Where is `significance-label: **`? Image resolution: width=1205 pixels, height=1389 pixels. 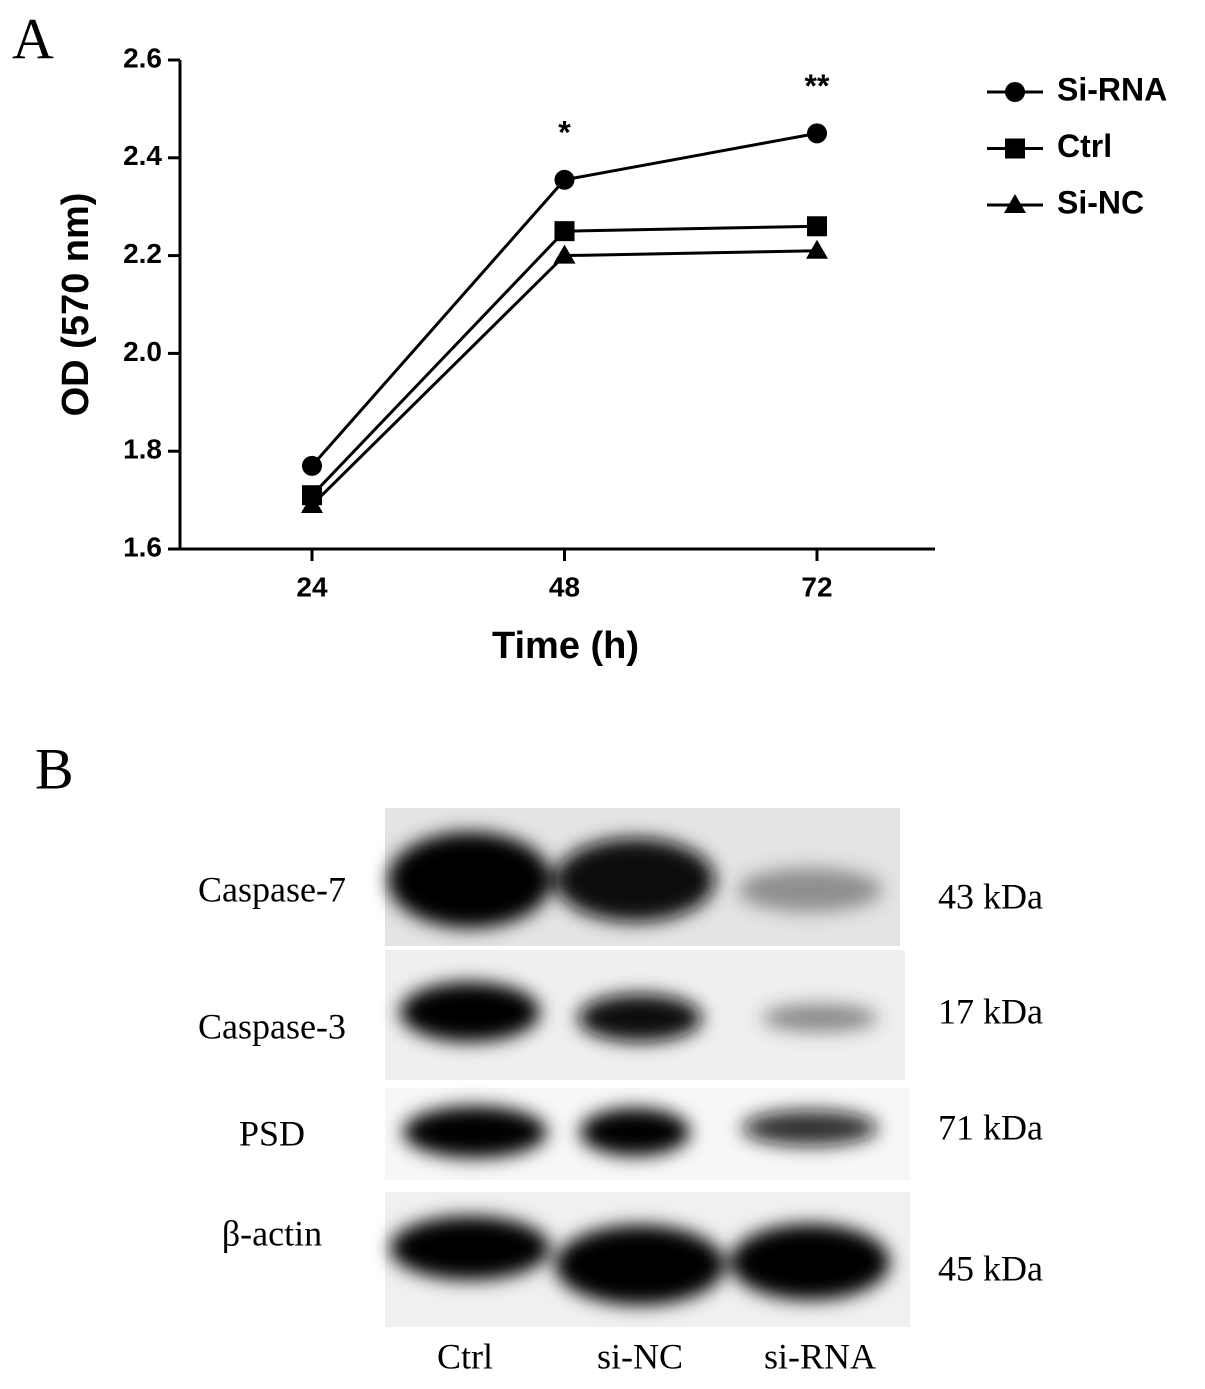 significance-label: ** is located at coordinates (817, 86).